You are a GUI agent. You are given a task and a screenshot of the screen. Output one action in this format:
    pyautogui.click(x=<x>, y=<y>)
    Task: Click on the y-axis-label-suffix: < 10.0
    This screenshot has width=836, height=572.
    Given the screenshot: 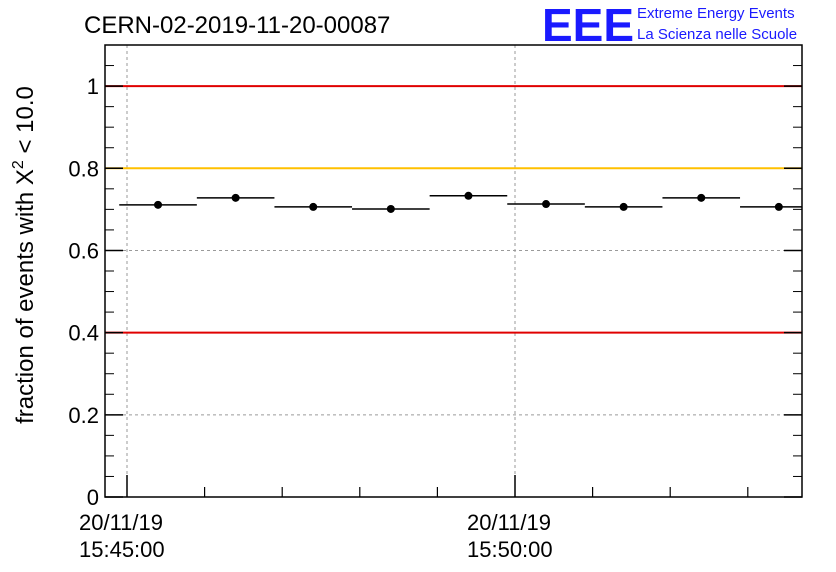 What is the action you would take?
    pyautogui.click(x=25, y=123)
    